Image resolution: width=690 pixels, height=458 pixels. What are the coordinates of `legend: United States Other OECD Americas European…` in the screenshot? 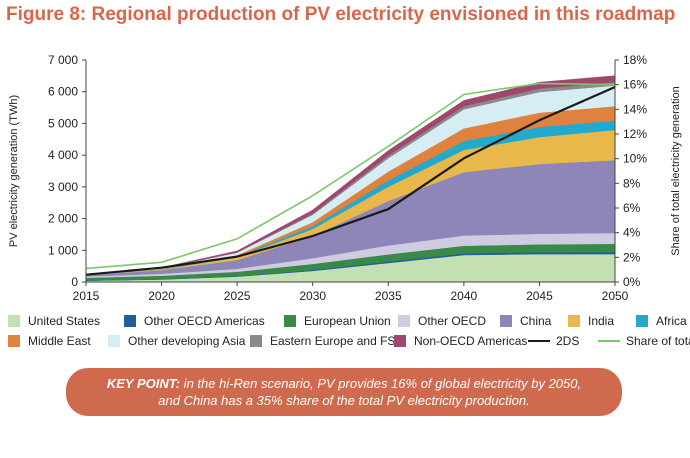 It's located at (345, 332).